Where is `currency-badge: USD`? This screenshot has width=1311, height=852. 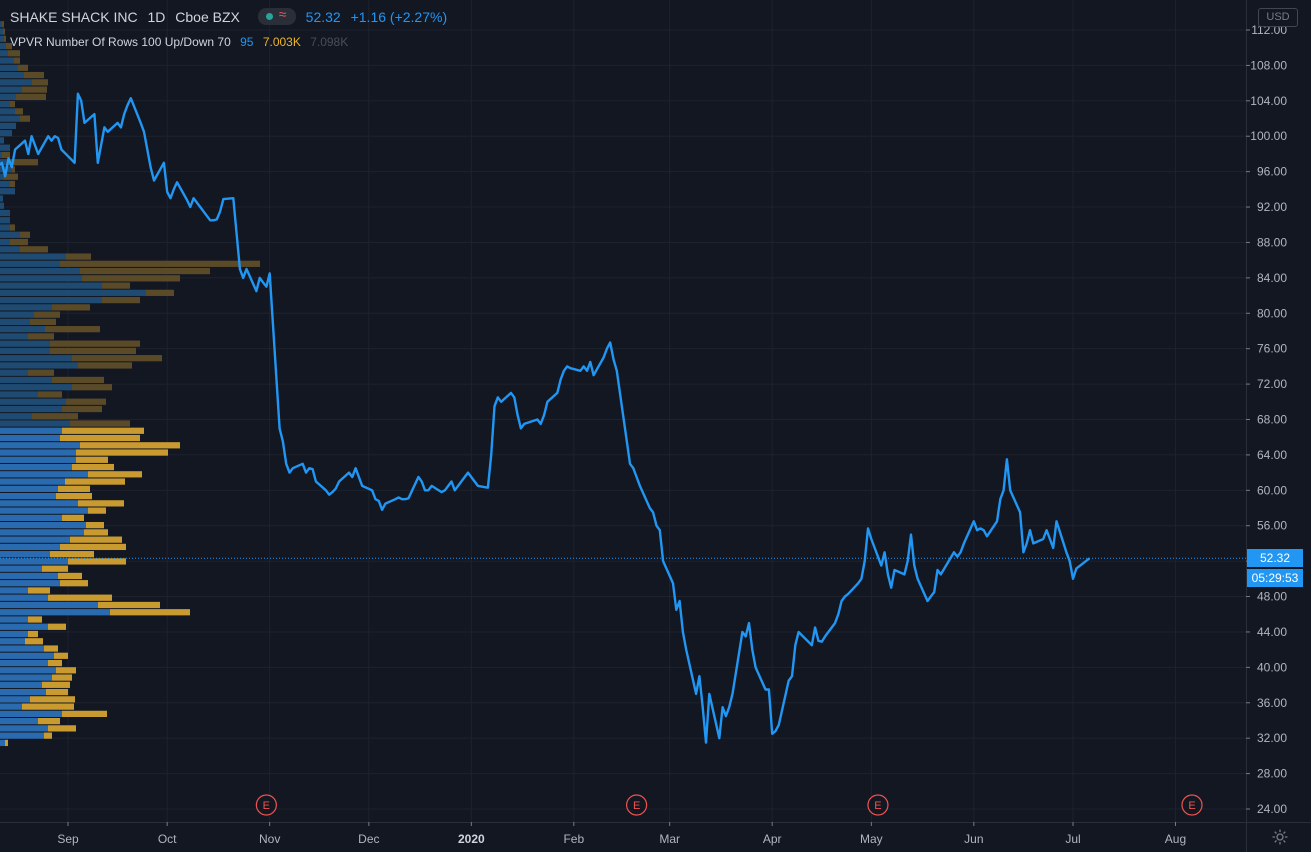
currency-badge: USD is located at coordinates (1278, 17).